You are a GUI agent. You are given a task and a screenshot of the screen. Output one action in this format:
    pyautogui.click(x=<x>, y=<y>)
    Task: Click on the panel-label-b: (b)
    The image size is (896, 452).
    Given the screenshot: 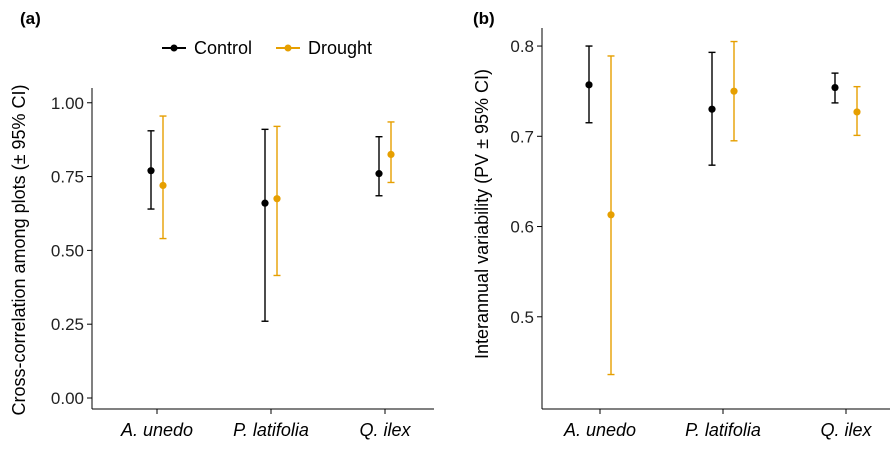 What is the action you would take?
    pyautogui.click(x=484, y=18)
    